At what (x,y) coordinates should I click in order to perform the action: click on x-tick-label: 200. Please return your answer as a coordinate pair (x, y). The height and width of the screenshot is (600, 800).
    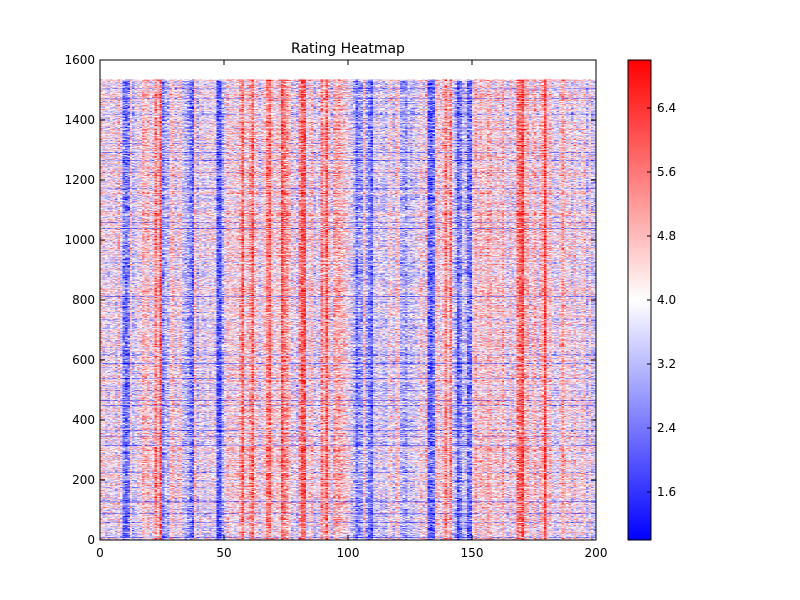
    Looking at the image, I should click on (596, 553).